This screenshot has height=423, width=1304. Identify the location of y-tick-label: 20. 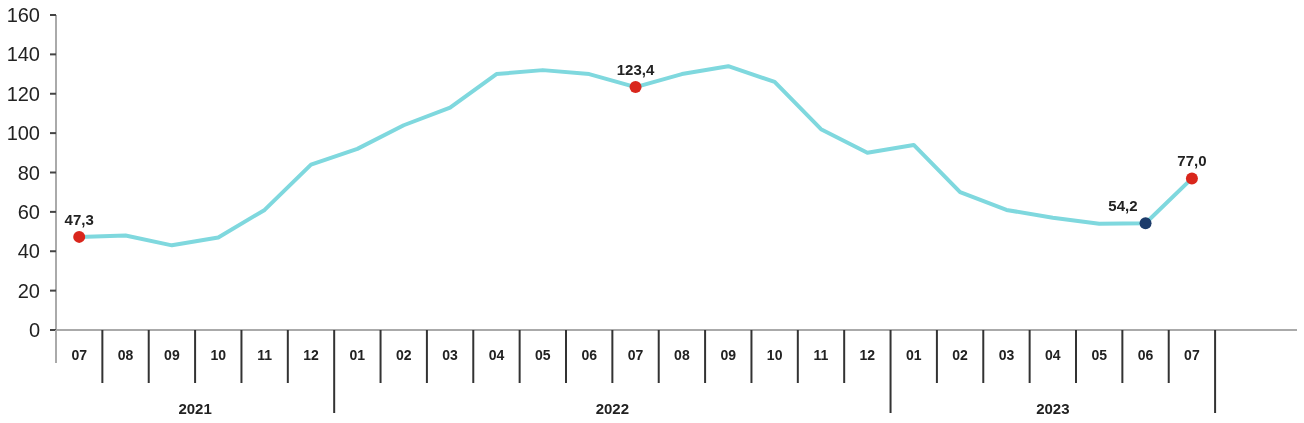
(28, 290).